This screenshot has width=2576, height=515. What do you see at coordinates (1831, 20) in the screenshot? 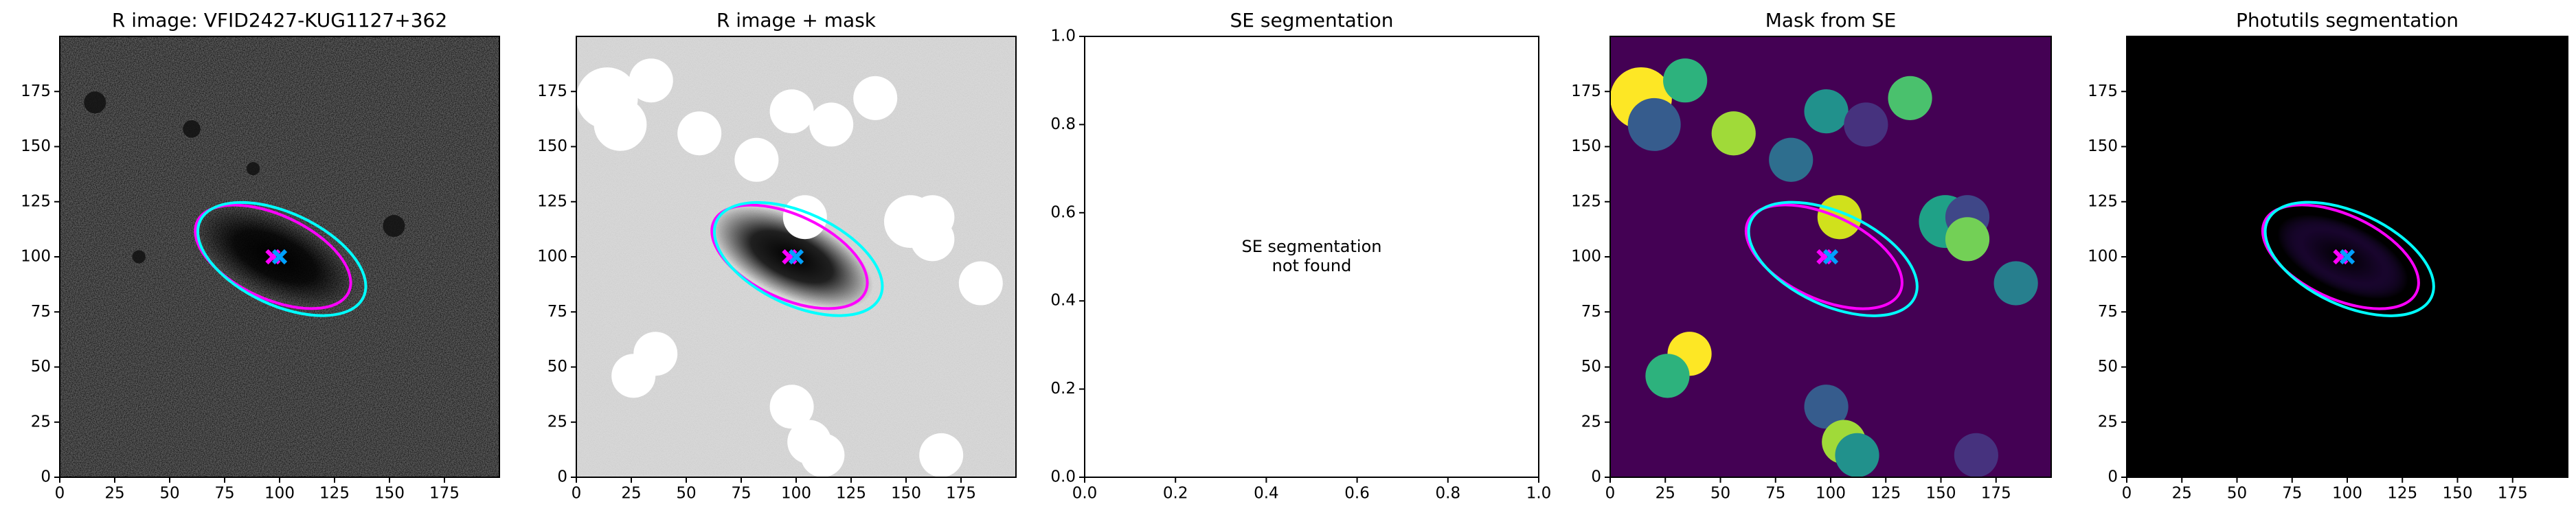
I see `panel-title: Mask from SE` at bounding box center [1831, 20].